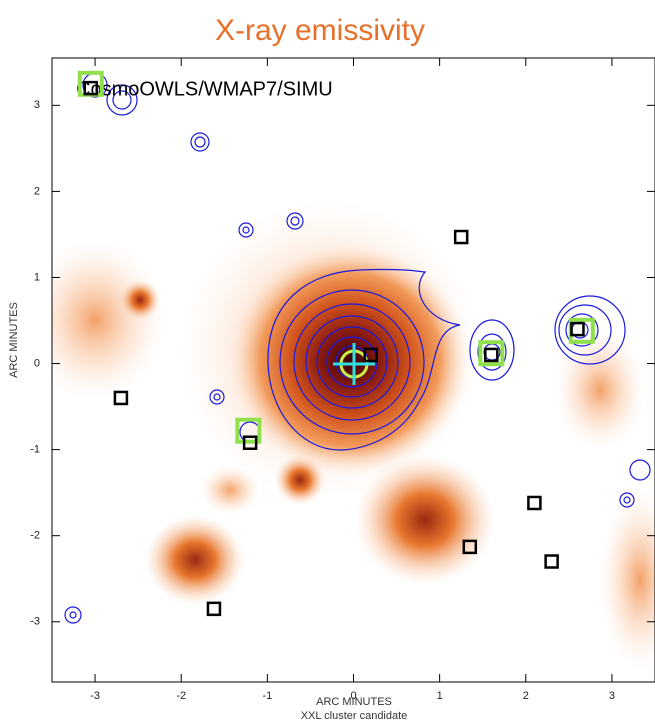 The image size is (655, 728). I want to click on cluster-core, so click(350, 360).